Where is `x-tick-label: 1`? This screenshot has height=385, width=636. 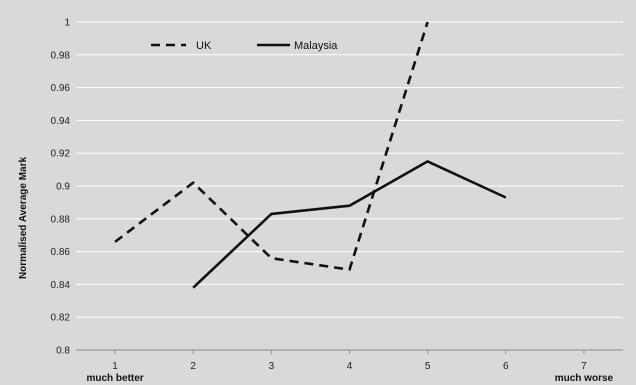 x-tick-label: 1 is located at coordinates (115, 366).